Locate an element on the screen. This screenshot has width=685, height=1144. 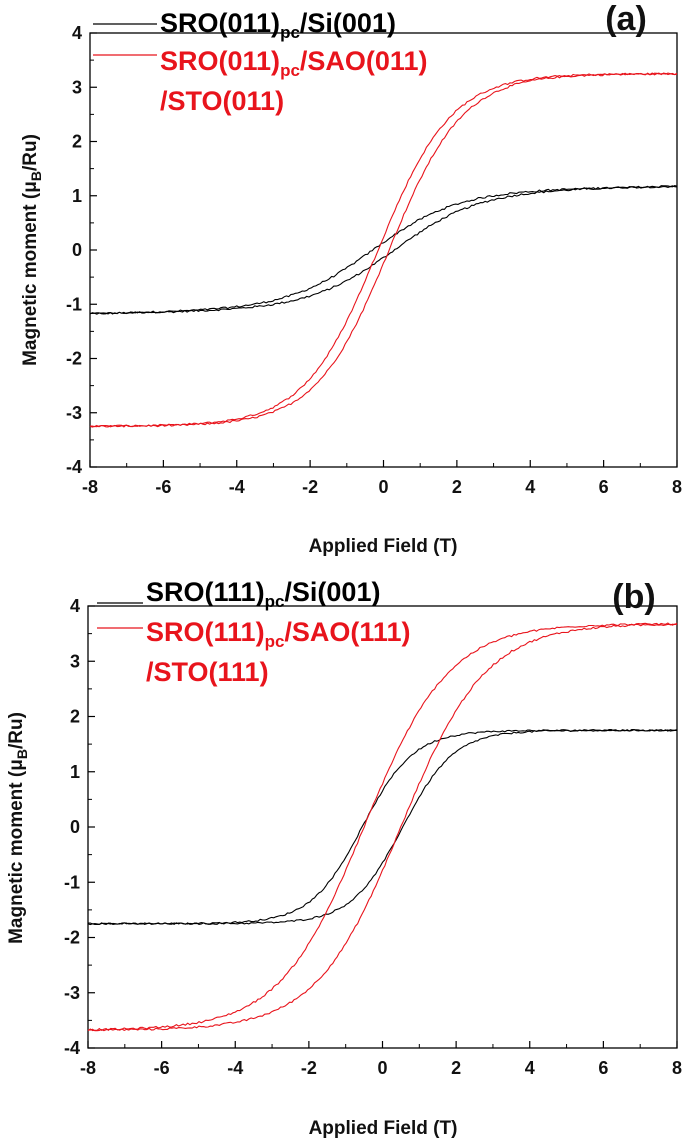
x-tick-label-a: -4 is located at coordinates (237, 487).